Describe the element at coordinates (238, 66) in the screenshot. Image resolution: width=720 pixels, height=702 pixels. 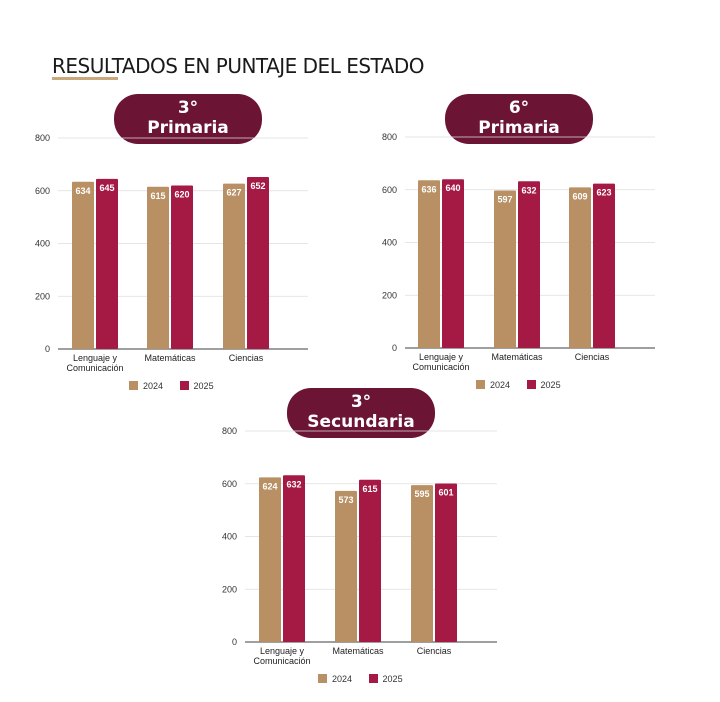
I see `page-title: RESULTADOS EN PUNTAJE DEL ESTADO` at that location.